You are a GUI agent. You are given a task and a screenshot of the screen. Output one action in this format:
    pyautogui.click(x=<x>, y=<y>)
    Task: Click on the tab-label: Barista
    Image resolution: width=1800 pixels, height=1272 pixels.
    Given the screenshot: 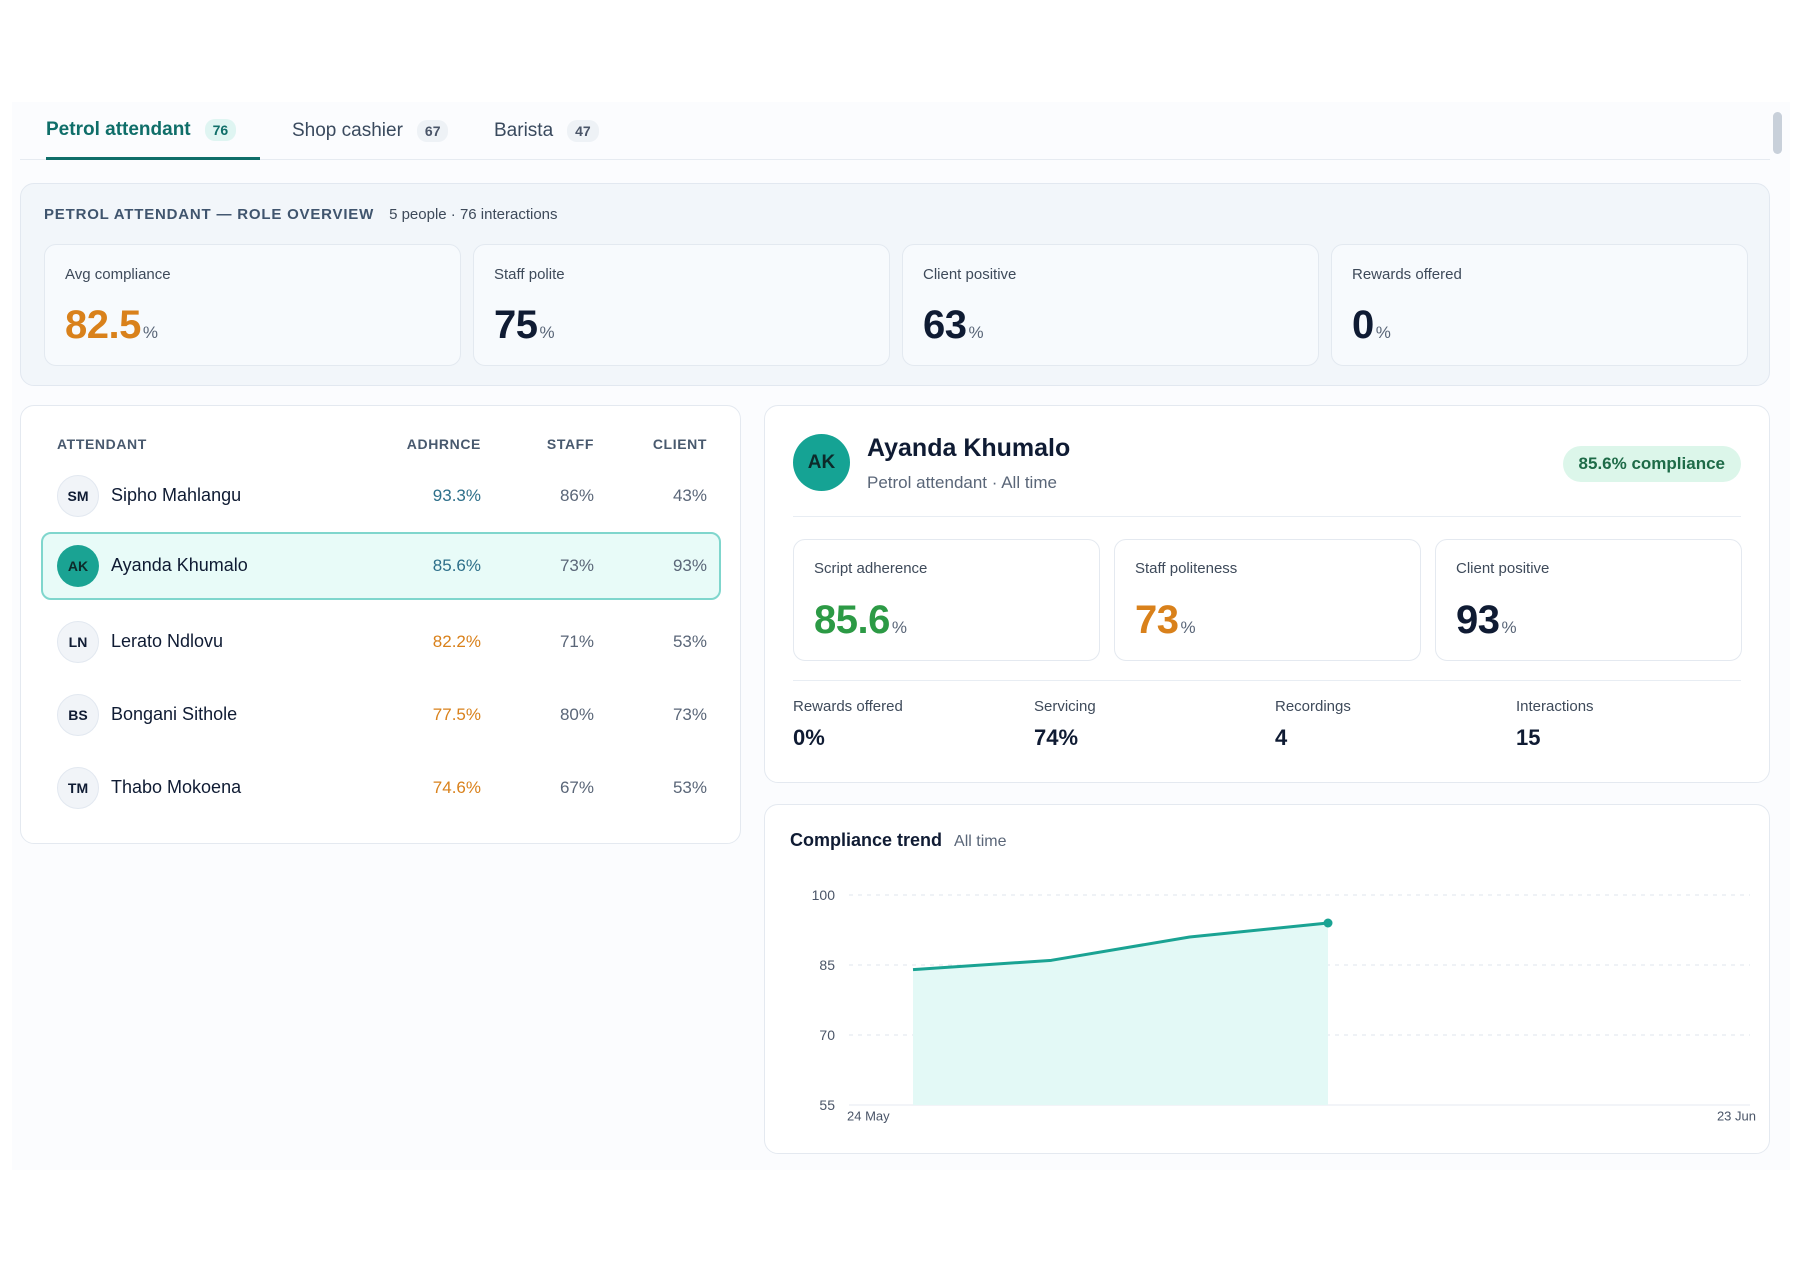 What is the action you would take?
    pyautogui.click(x=524, y=130)
    